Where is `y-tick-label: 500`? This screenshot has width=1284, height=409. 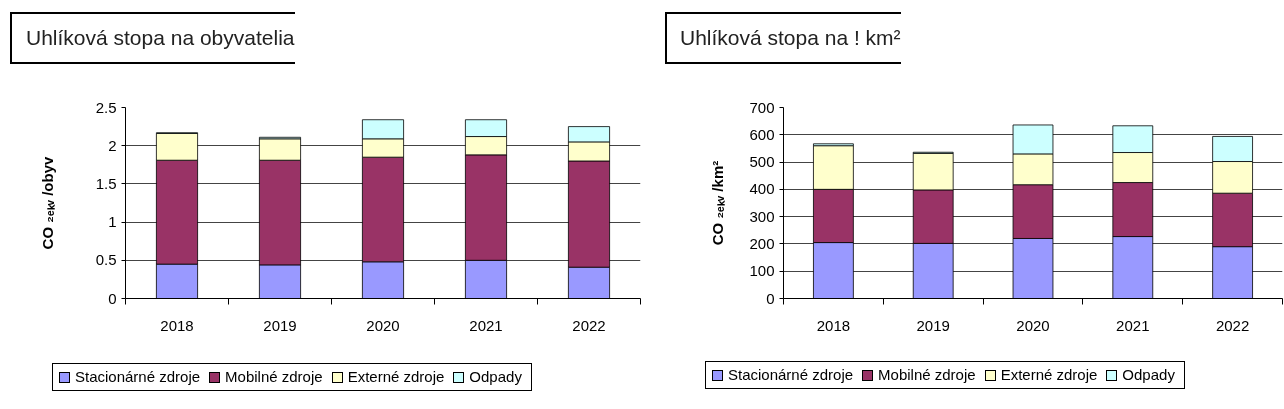 y-tick-label: 500 is located at coordinates (762, 162).